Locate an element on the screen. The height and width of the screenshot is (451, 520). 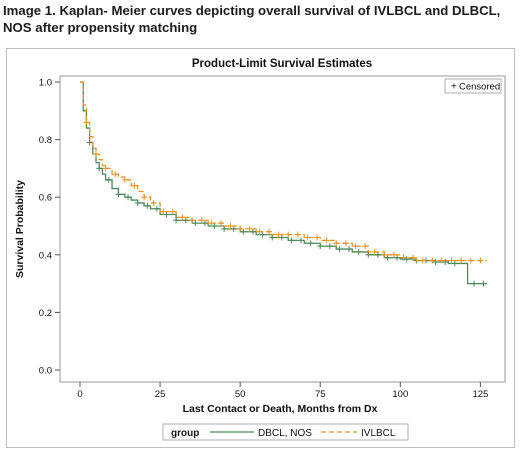
x-axis-label: Last Contact or Death, Months from Dx is located at coordinates (280, 409).